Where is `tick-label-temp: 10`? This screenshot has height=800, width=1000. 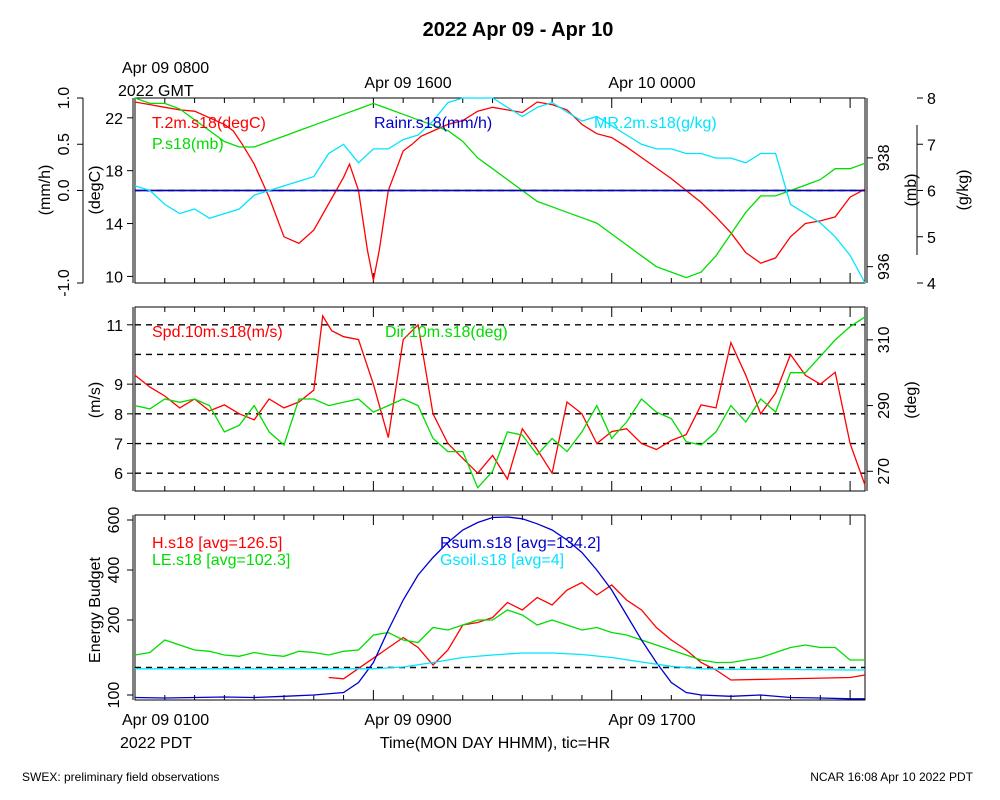 tick-label-temp: 10 is located at coordinates (114, 277).